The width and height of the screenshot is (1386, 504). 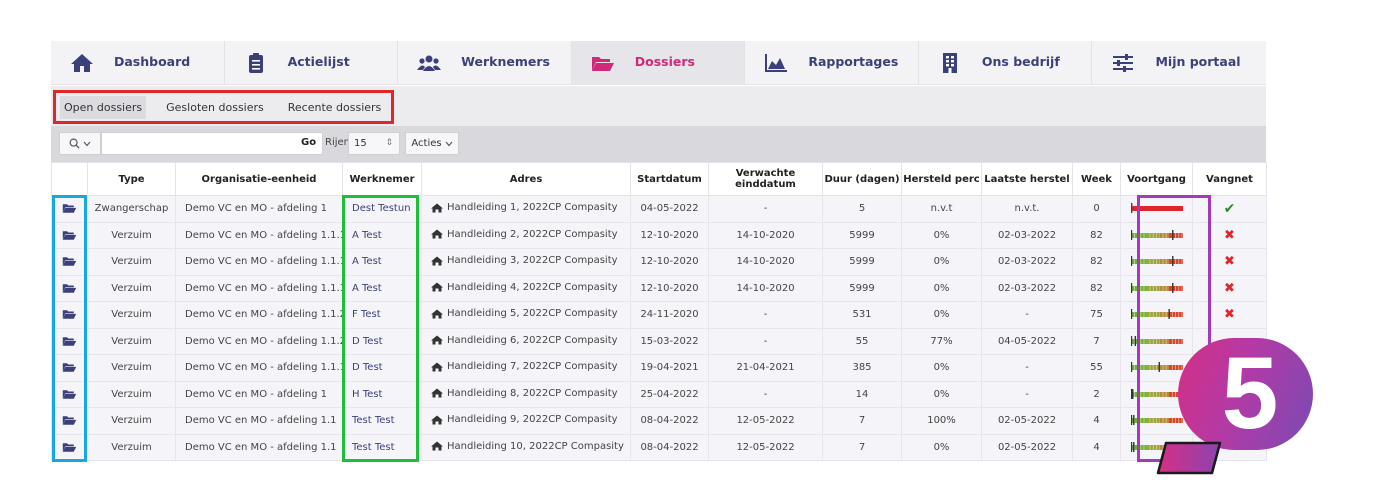 I want to click on column-header: Werknemer, so click(x=382, y=179).